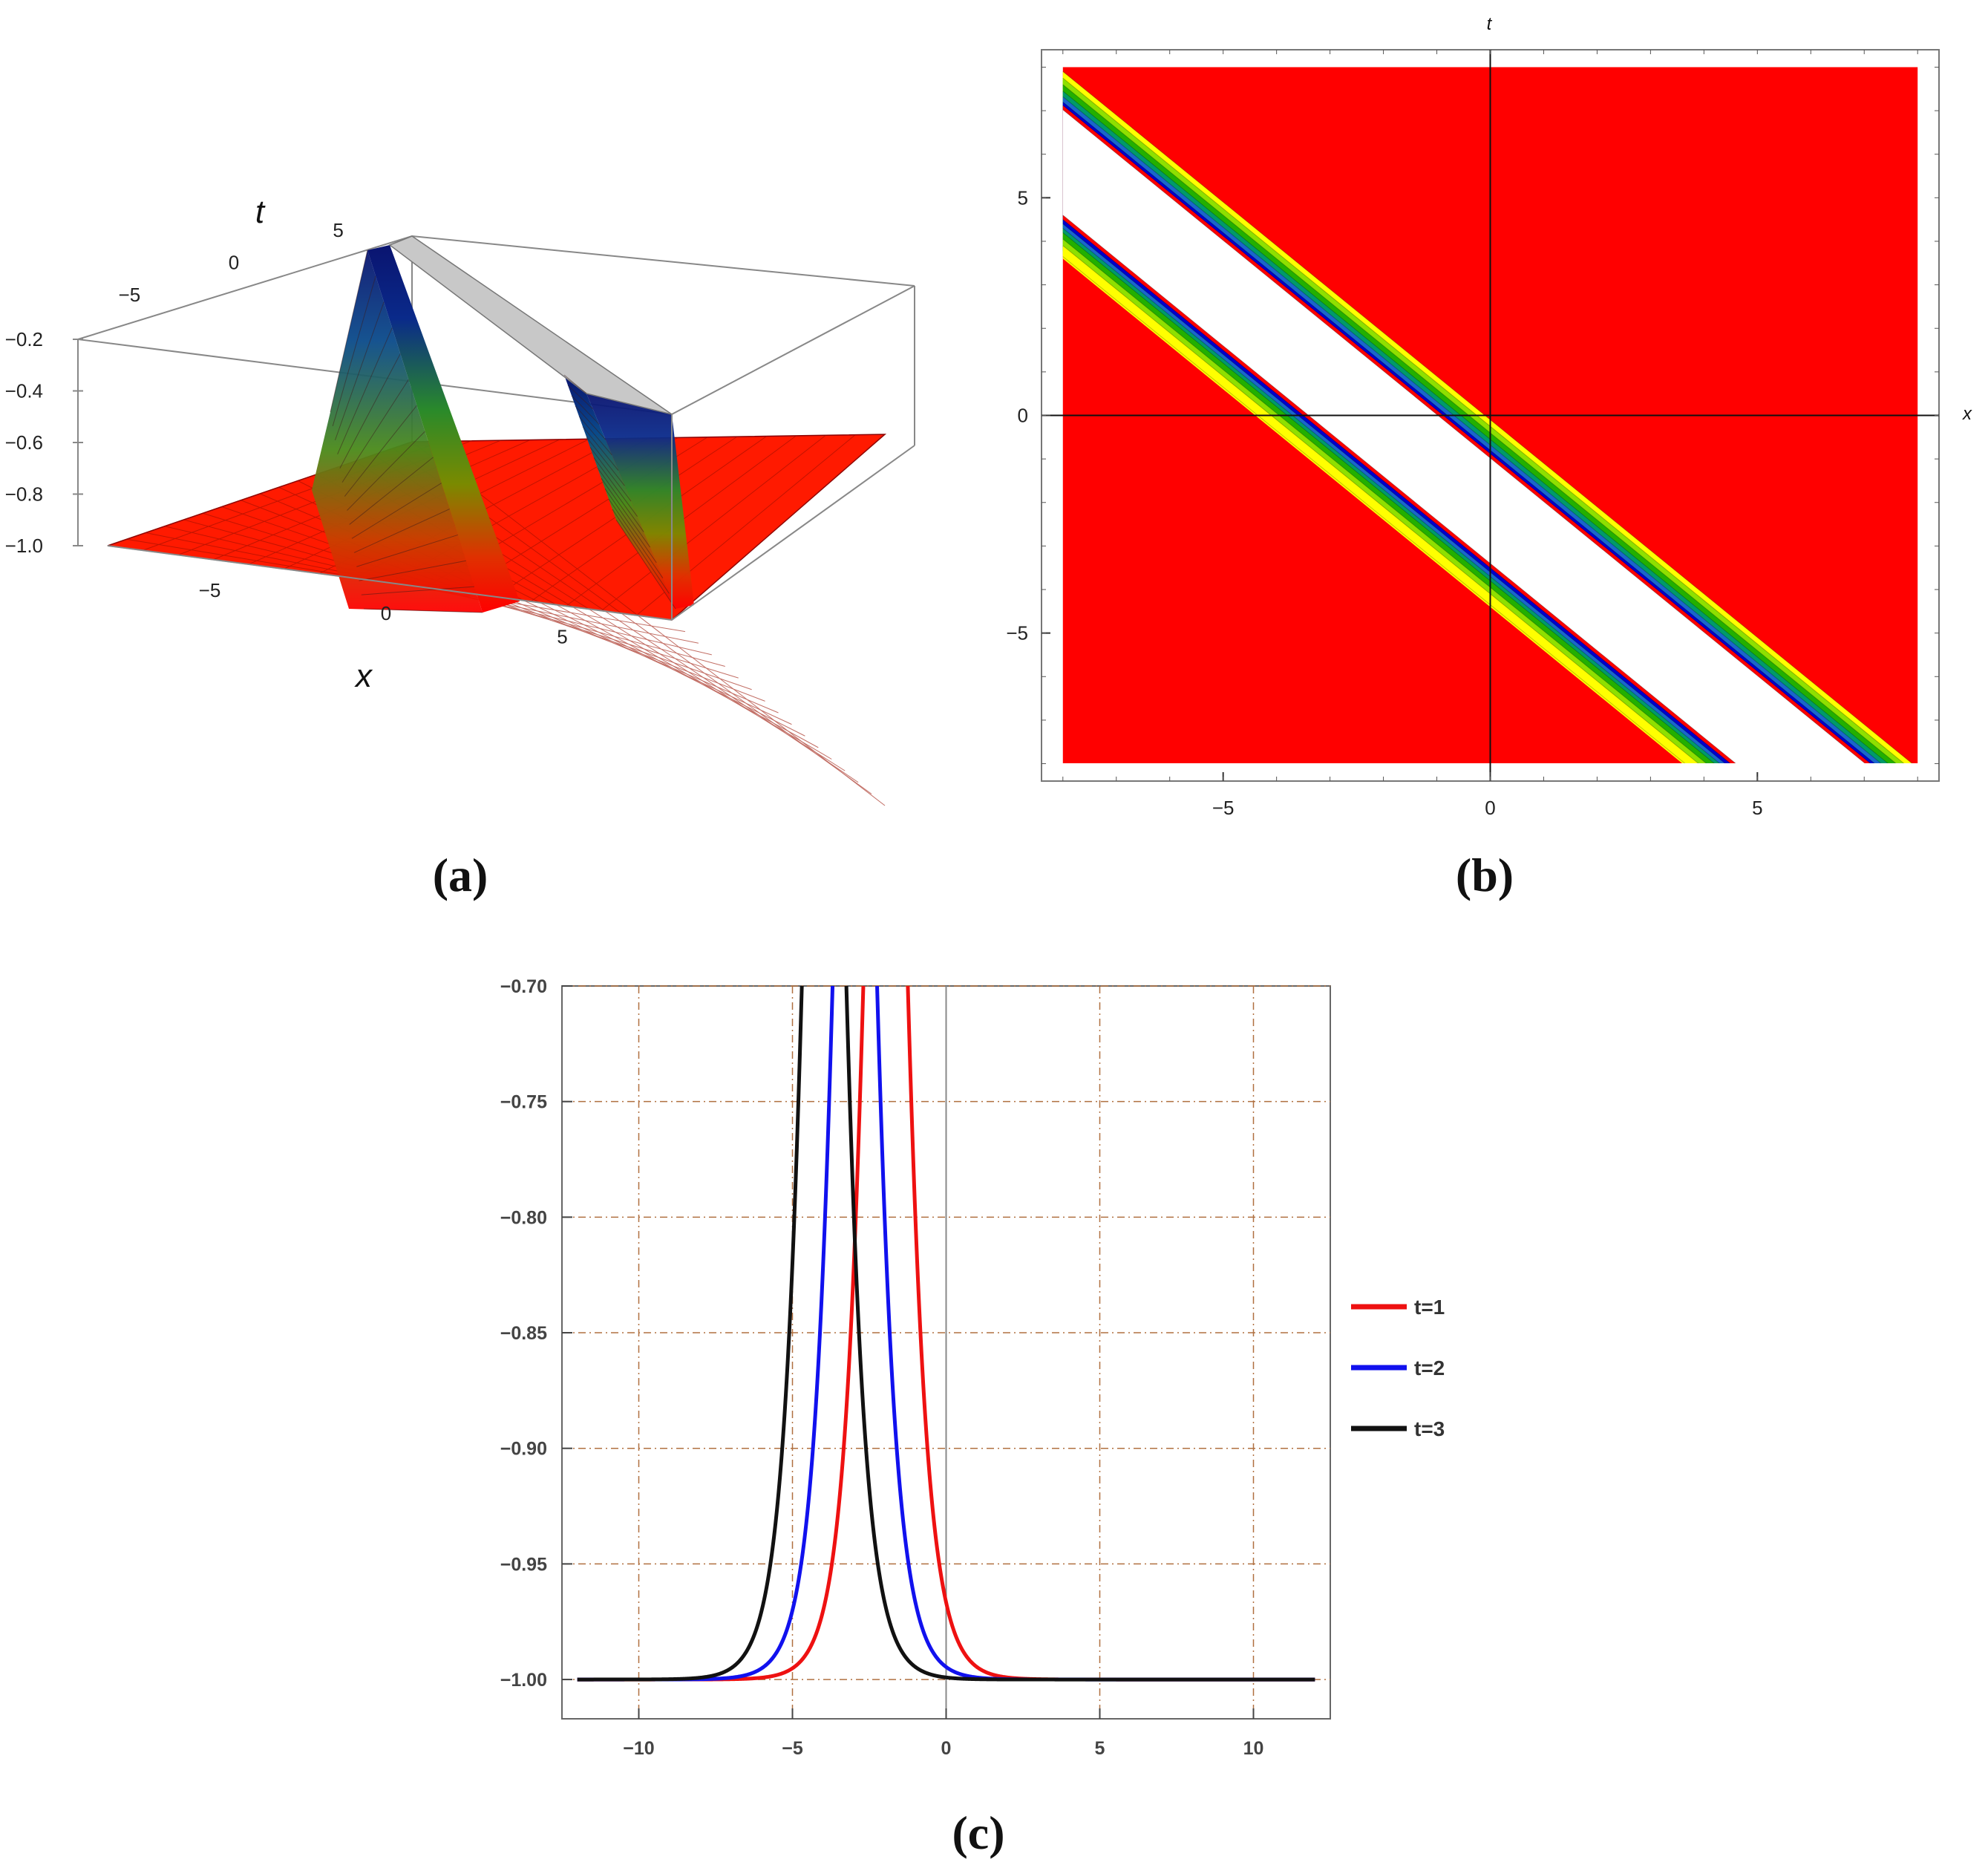 Image resolution: width=1988 pixels, height=1871 pixels. I want to click on series-lines, so click(946, 1334).